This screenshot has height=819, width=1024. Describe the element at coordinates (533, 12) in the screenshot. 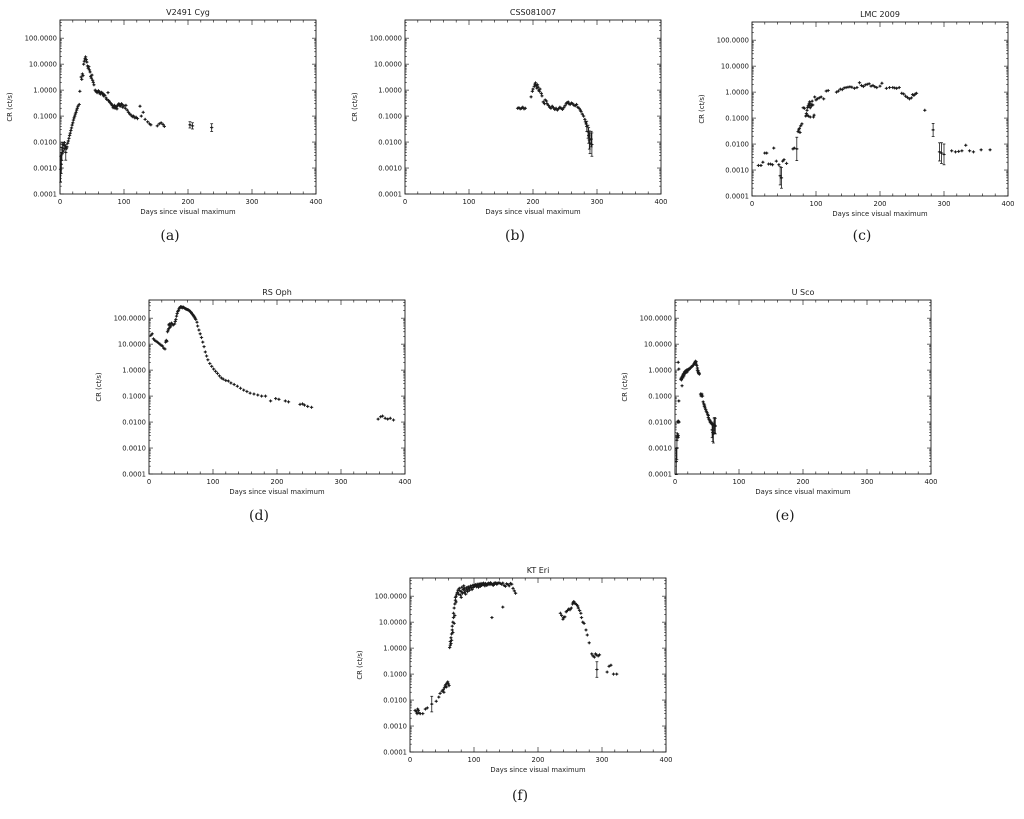

I see `plot-title: CSS081007` at that location.